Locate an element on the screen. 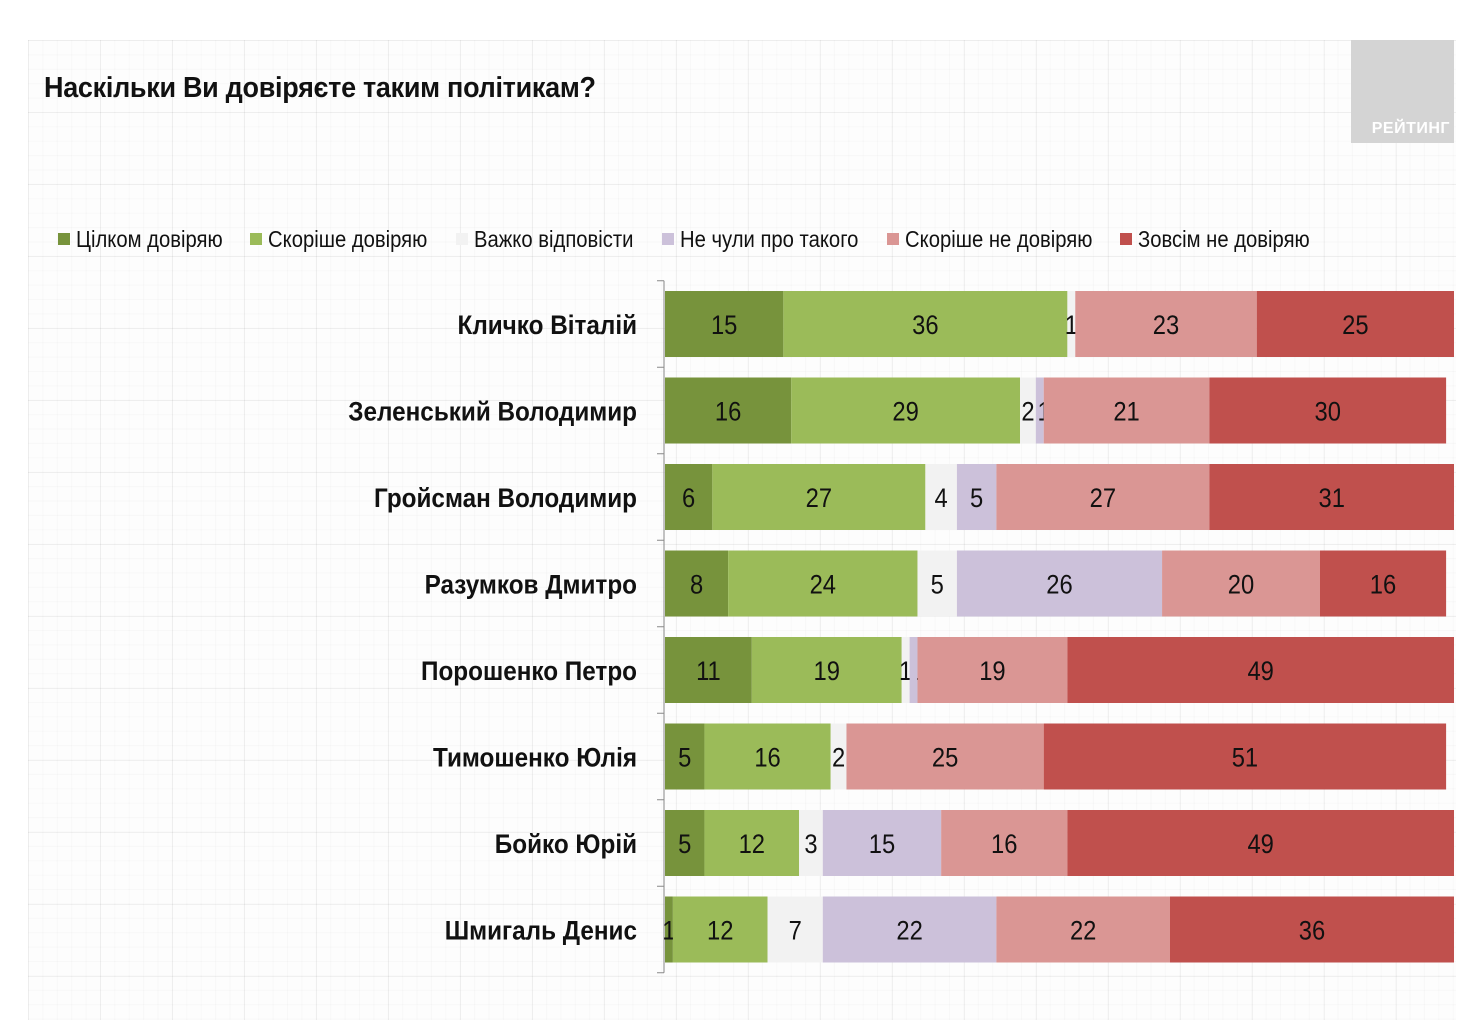 Image resolution: width=1483 pixels, height=1021 pixels. data-label: 23 is located at coordinates (1166, 326).